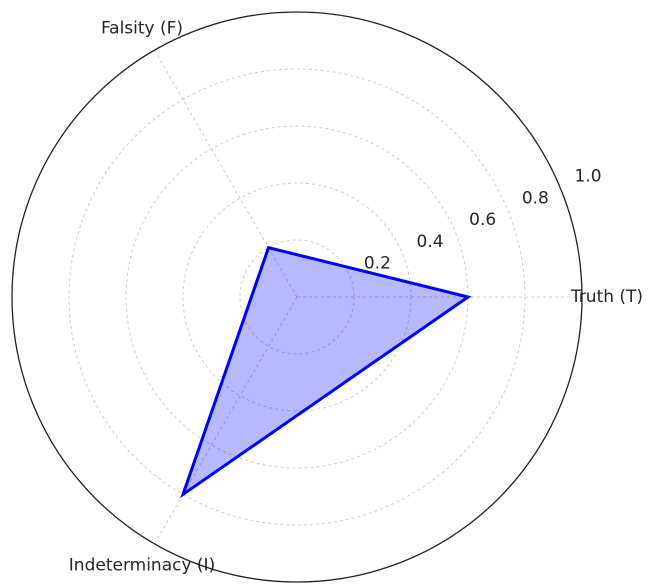 This screenshot has width=656, height=588. What do you see at coordinates (606, 297) in the screenshot?
I see `category-label: Truth (T)` at bounding box center [606, 297].